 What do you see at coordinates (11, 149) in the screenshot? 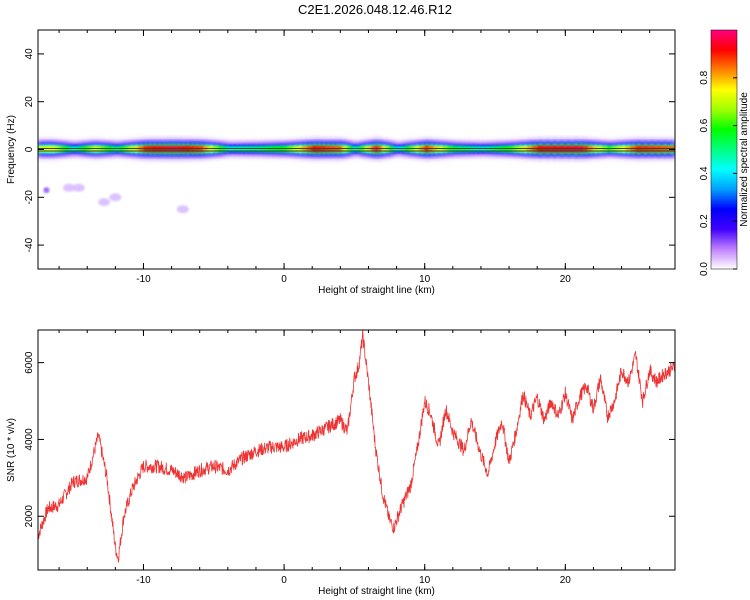
I see `y-axis-label: Frequency (Hz)` at bounding box center [11, 149].